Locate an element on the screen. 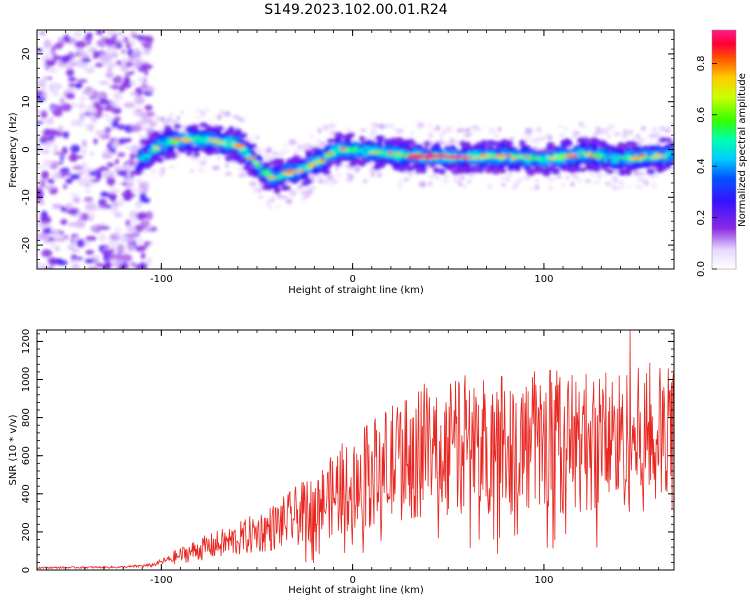 This screenshot has width=750, height=604. spectrogram-xlabel: Height of straight line (km) is located at coordinates (356, 290).